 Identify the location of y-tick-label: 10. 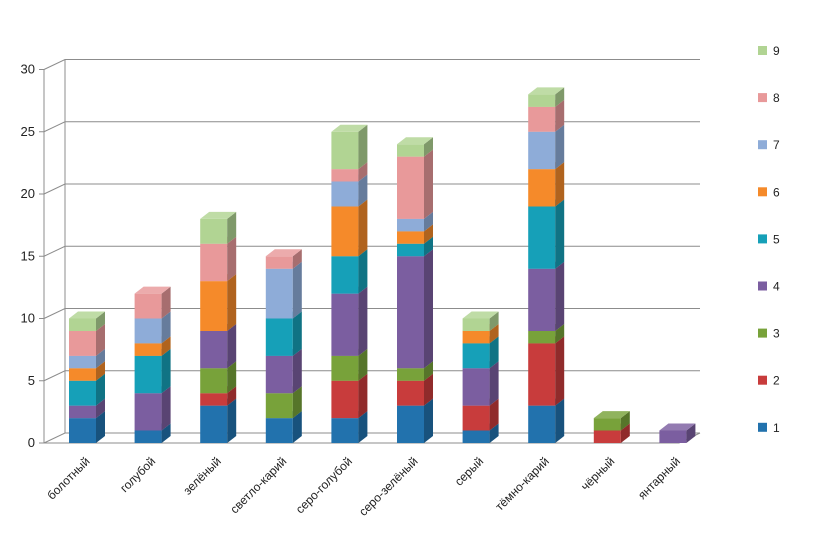
(28, 318).